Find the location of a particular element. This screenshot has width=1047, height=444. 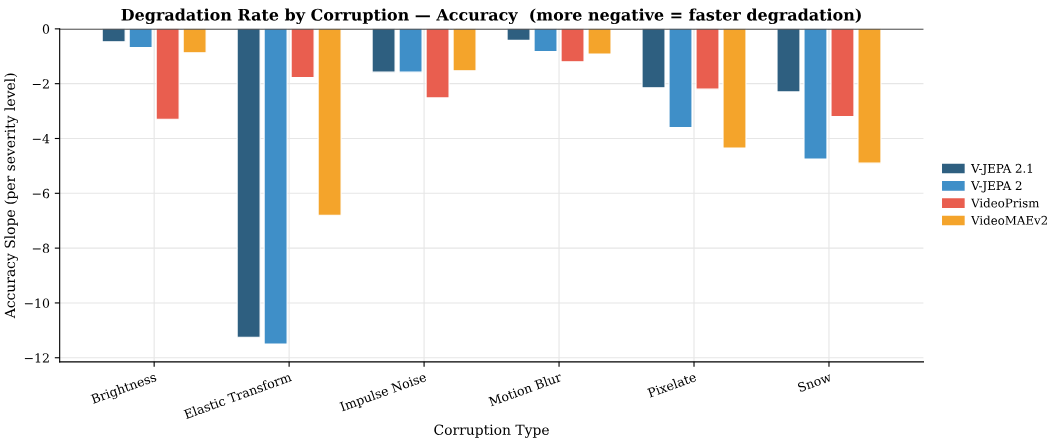

y-tick-label: −10 is located at coordinates (37, 303).